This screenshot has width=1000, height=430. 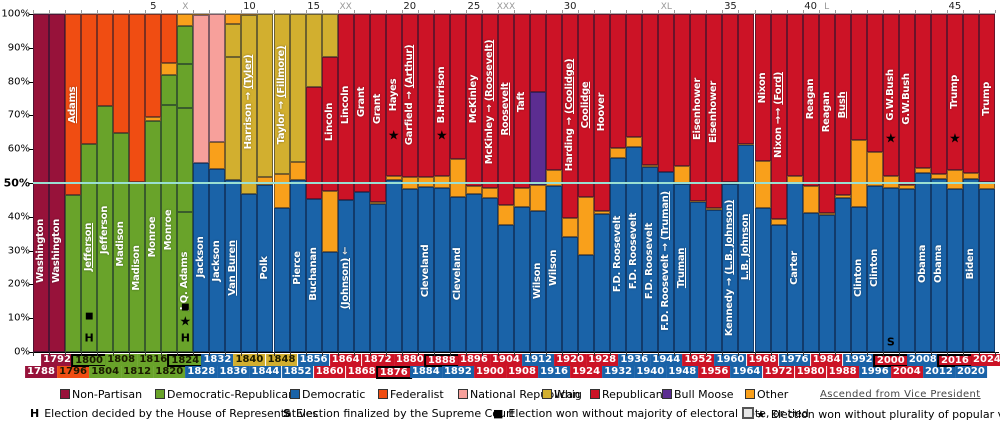 What do you see at coordinates (169, 372) in the screenshot?
I see `year-label-1820: 1820` at bounding box center [169, 372].